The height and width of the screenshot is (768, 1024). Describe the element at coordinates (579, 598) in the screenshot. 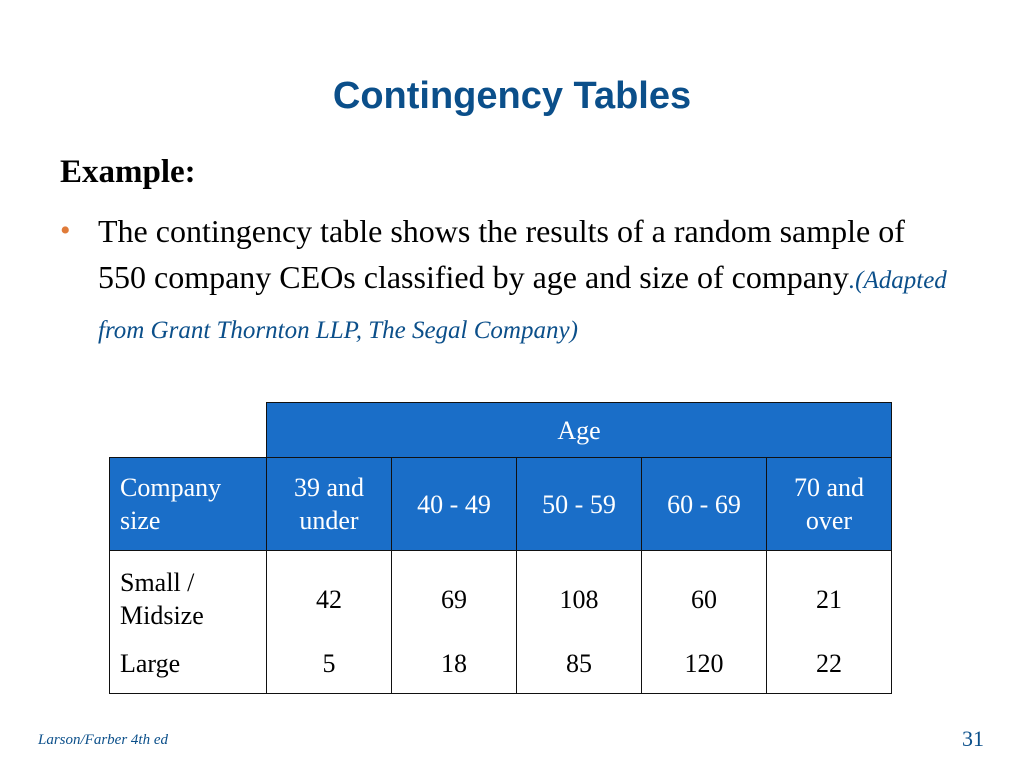

I see `table-cell: 108` at that location.